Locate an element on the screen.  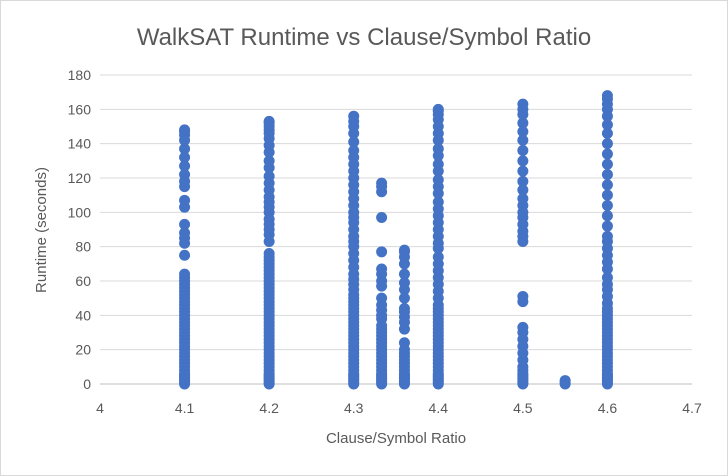
y-tick-label: 180 is located at coordinates (80, 75).